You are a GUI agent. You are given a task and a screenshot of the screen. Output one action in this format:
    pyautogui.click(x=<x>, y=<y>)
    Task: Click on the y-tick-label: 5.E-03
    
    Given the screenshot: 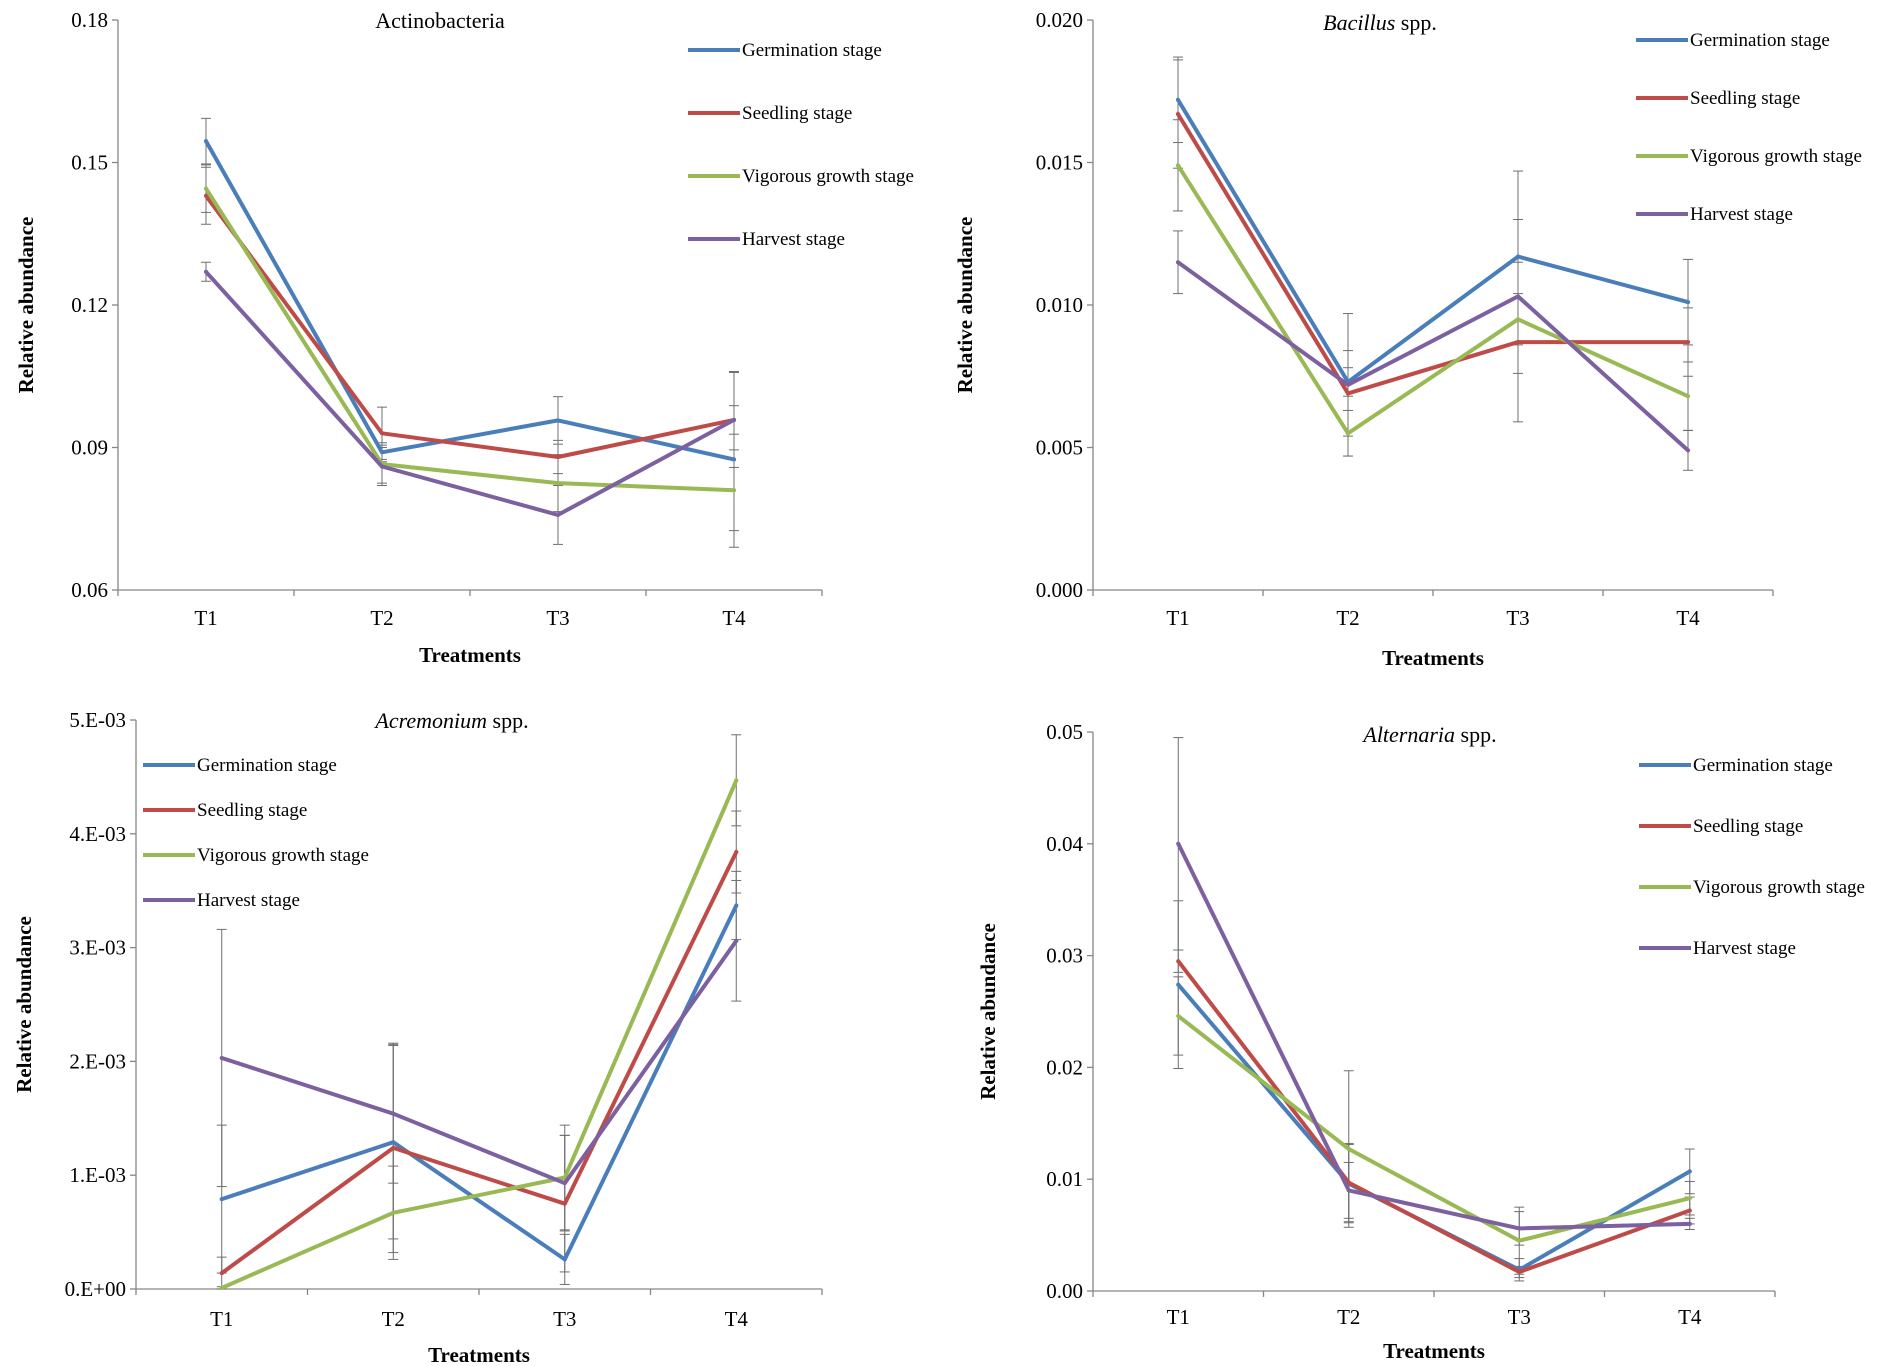 What is the action you would take?
    pyautogui.click(x=97, y=720)
    